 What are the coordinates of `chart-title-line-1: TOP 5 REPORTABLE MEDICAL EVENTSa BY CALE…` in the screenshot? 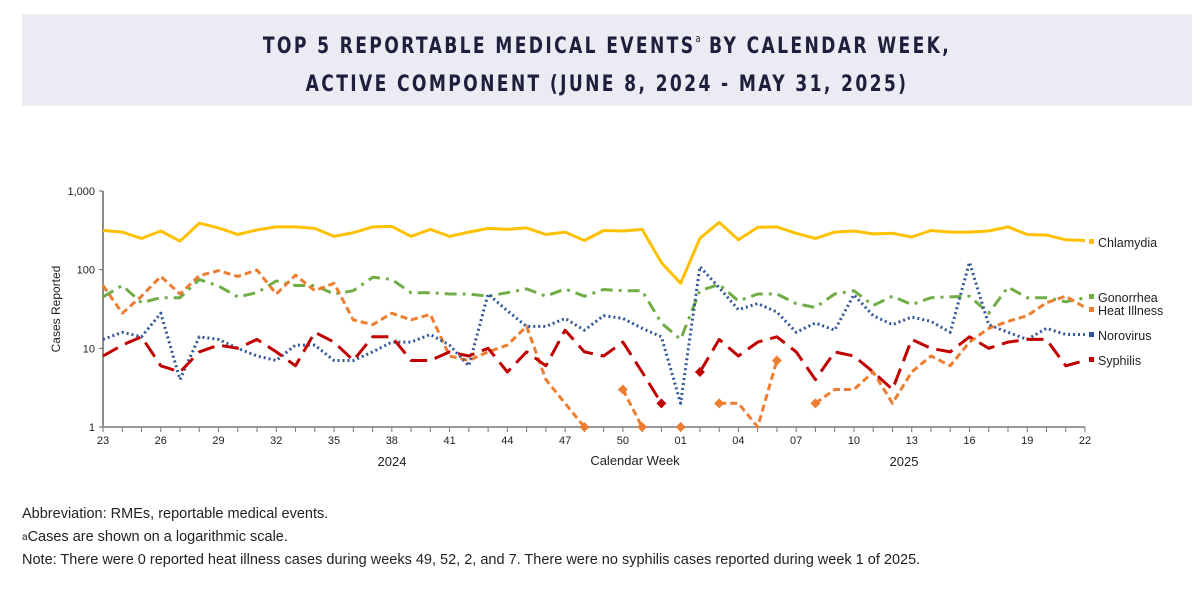 It's located at (607, 45).